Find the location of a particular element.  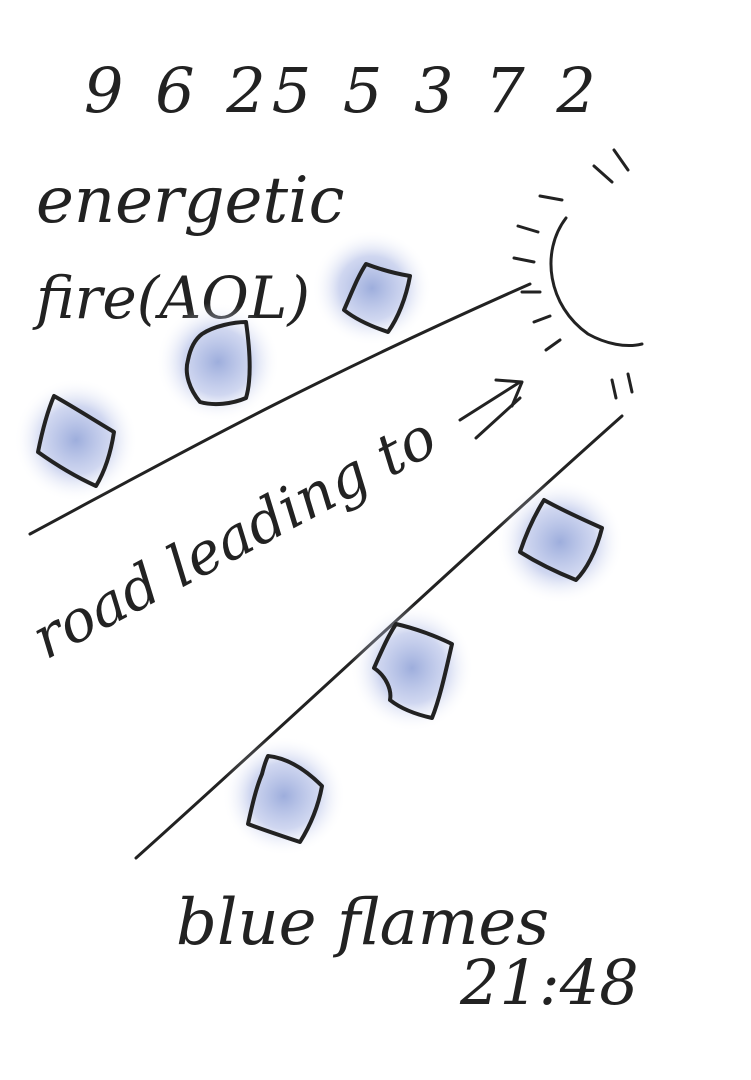

top-number-text: 9 6 25 5 3 7 2 is located at coordinates (343, 90).